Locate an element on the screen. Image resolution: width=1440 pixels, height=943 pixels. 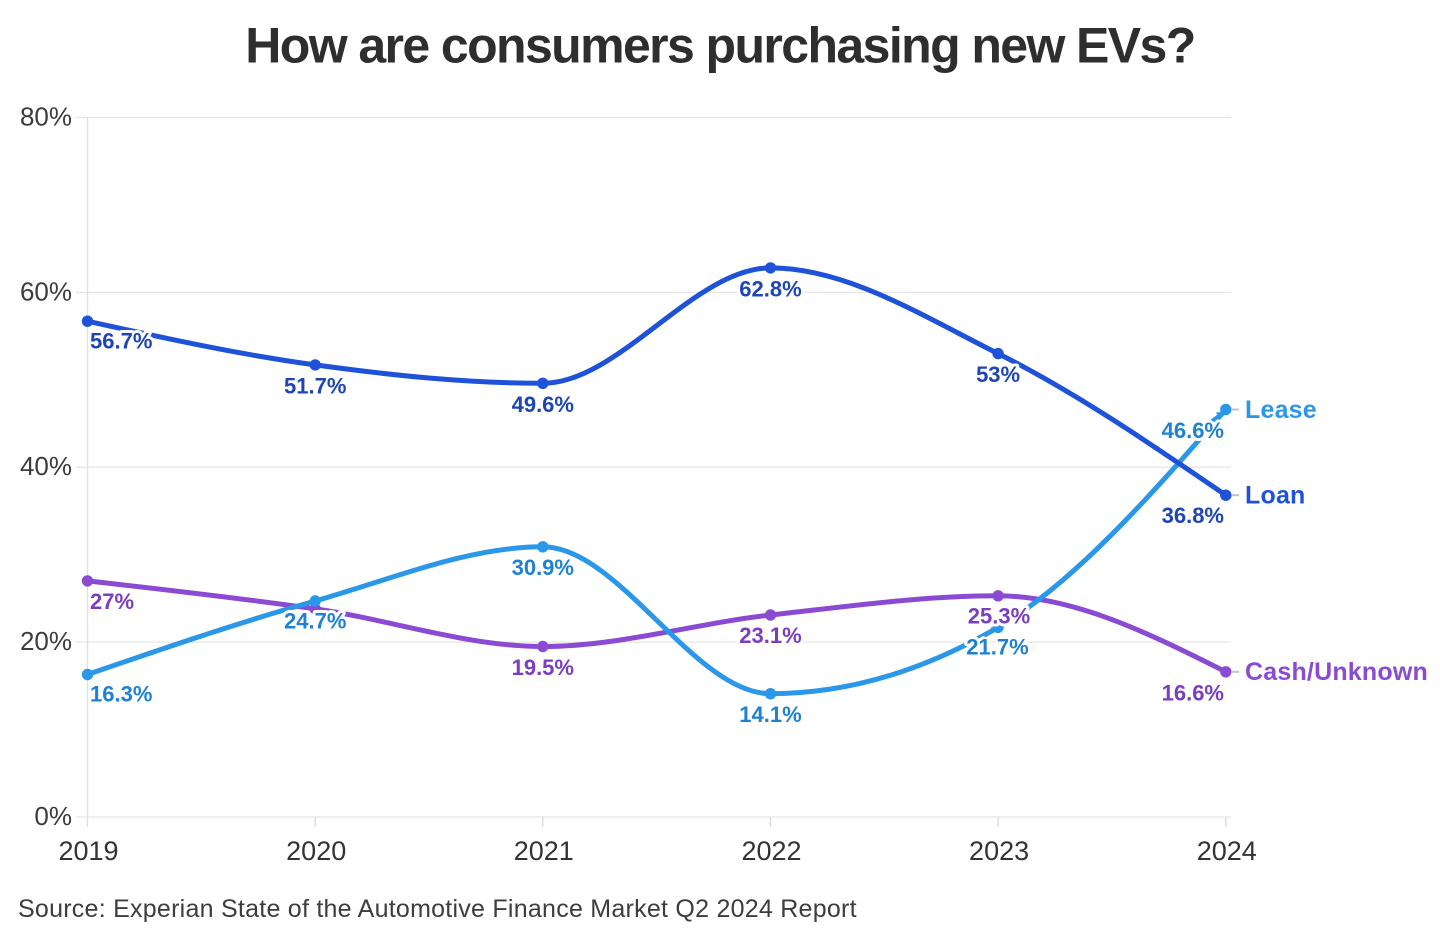
svg-text: 16.3% is located at coordinates (121, 694).